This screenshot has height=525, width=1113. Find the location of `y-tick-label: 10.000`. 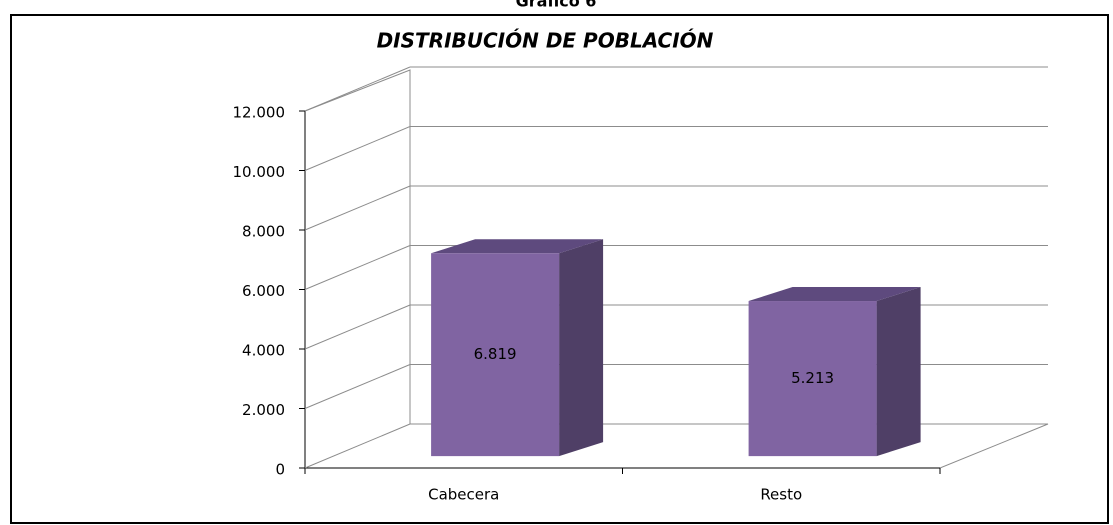

y-tick-label: 10.000 is located at coordinates (259, 172).